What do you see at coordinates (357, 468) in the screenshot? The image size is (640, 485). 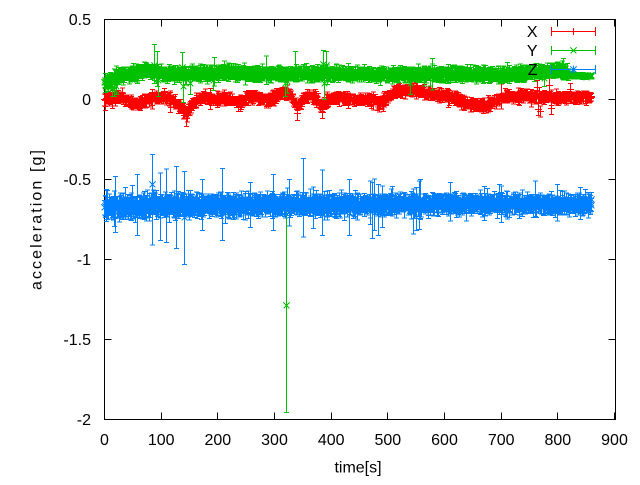 I see `svg-text: time[s]` at bounding box center [357, 468].